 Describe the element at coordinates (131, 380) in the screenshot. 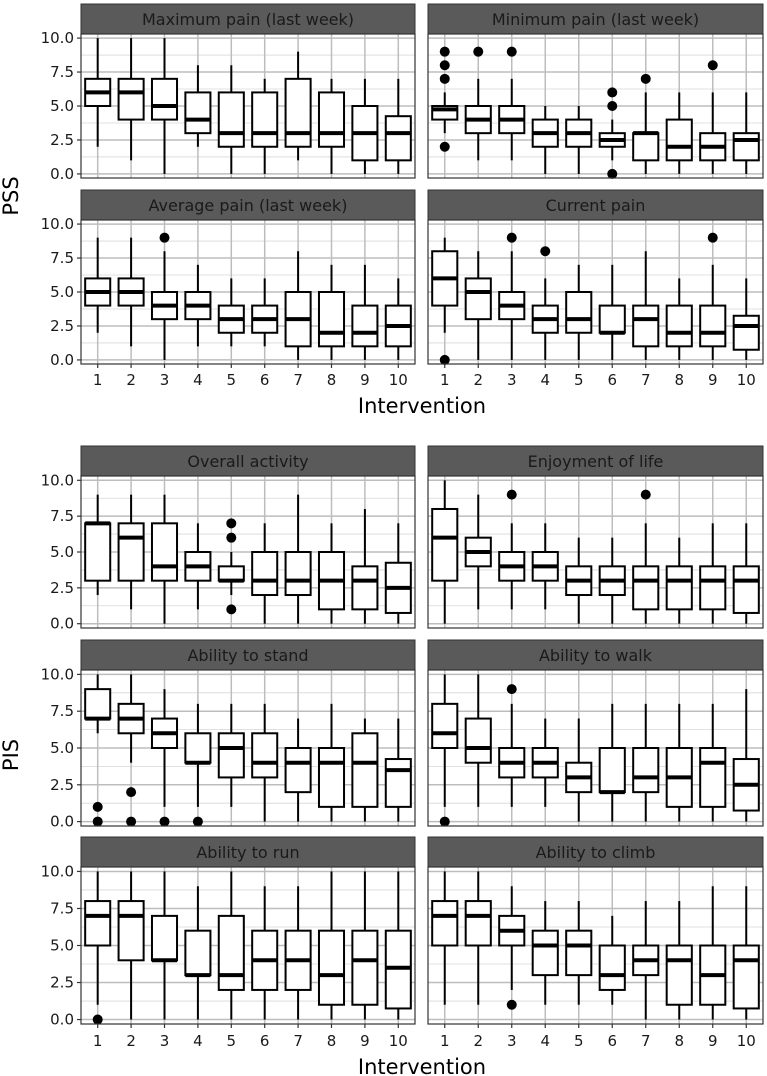

I see `x-tick-label: 2` at that location.